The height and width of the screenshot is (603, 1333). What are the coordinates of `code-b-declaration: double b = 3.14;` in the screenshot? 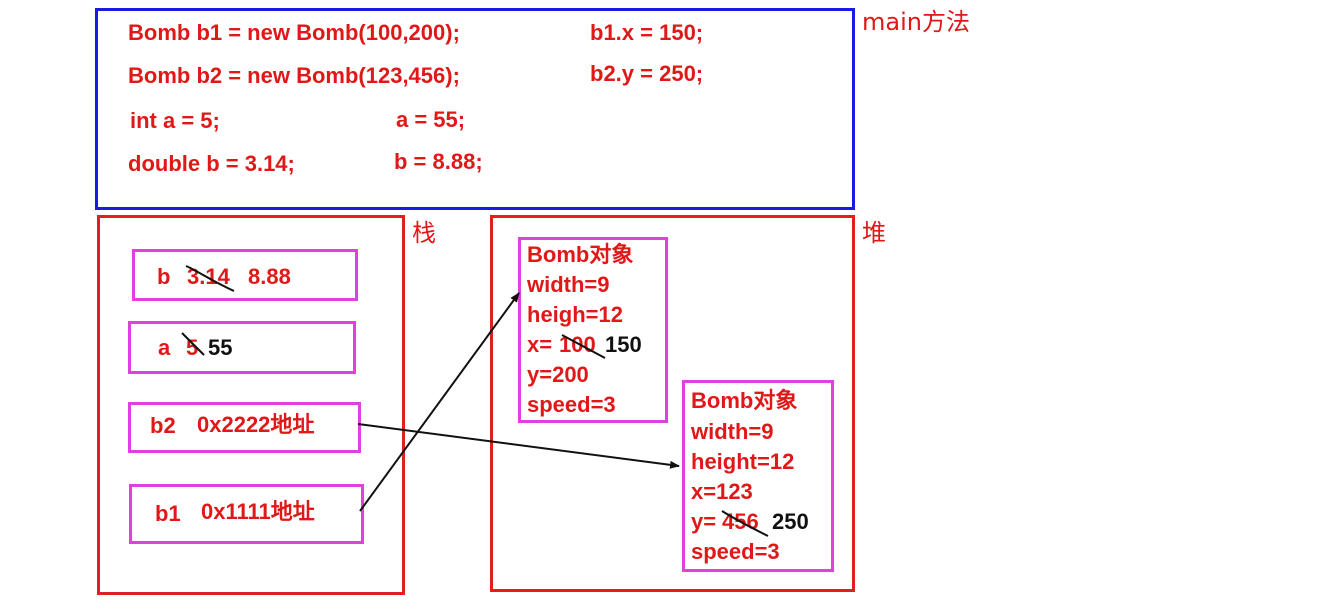 It's located at (211, 163).